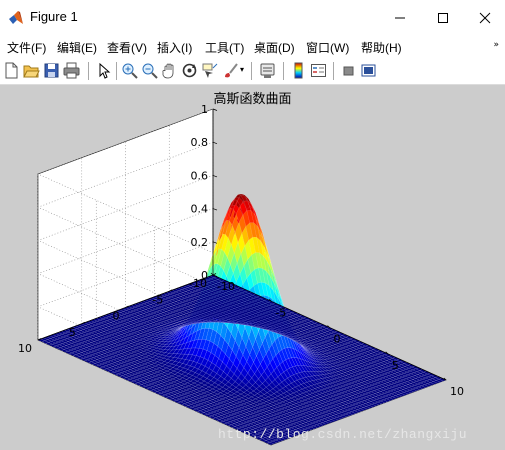  Describe the element at coordinates (103, 70) in the screenshot. I see `pointer-icon` at that location.